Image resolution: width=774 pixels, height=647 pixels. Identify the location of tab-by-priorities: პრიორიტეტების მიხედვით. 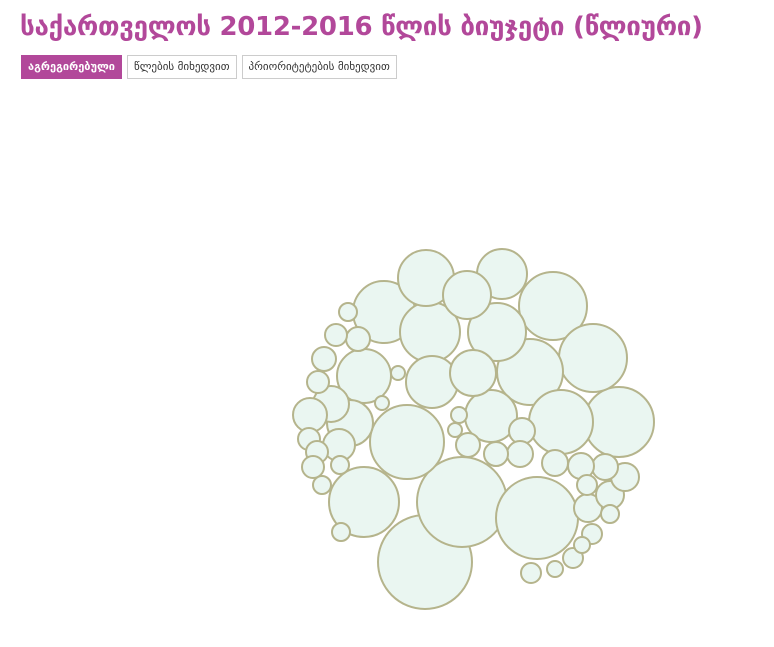
(319, 67).